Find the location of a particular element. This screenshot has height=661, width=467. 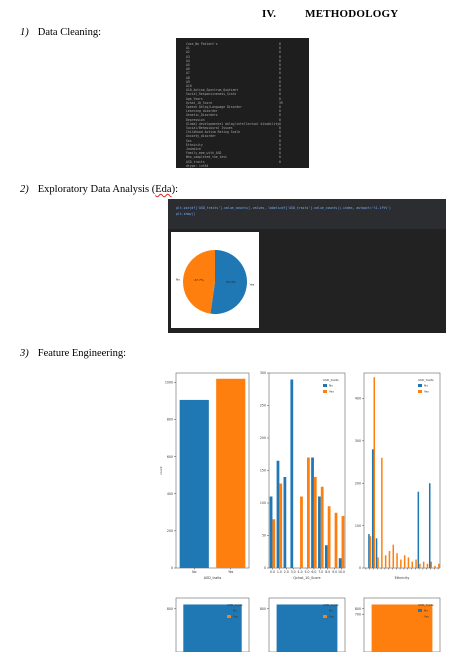

subsection-eda: 2) Exploratory Data Analysis (Eda): is located at coordinates (99, 189).